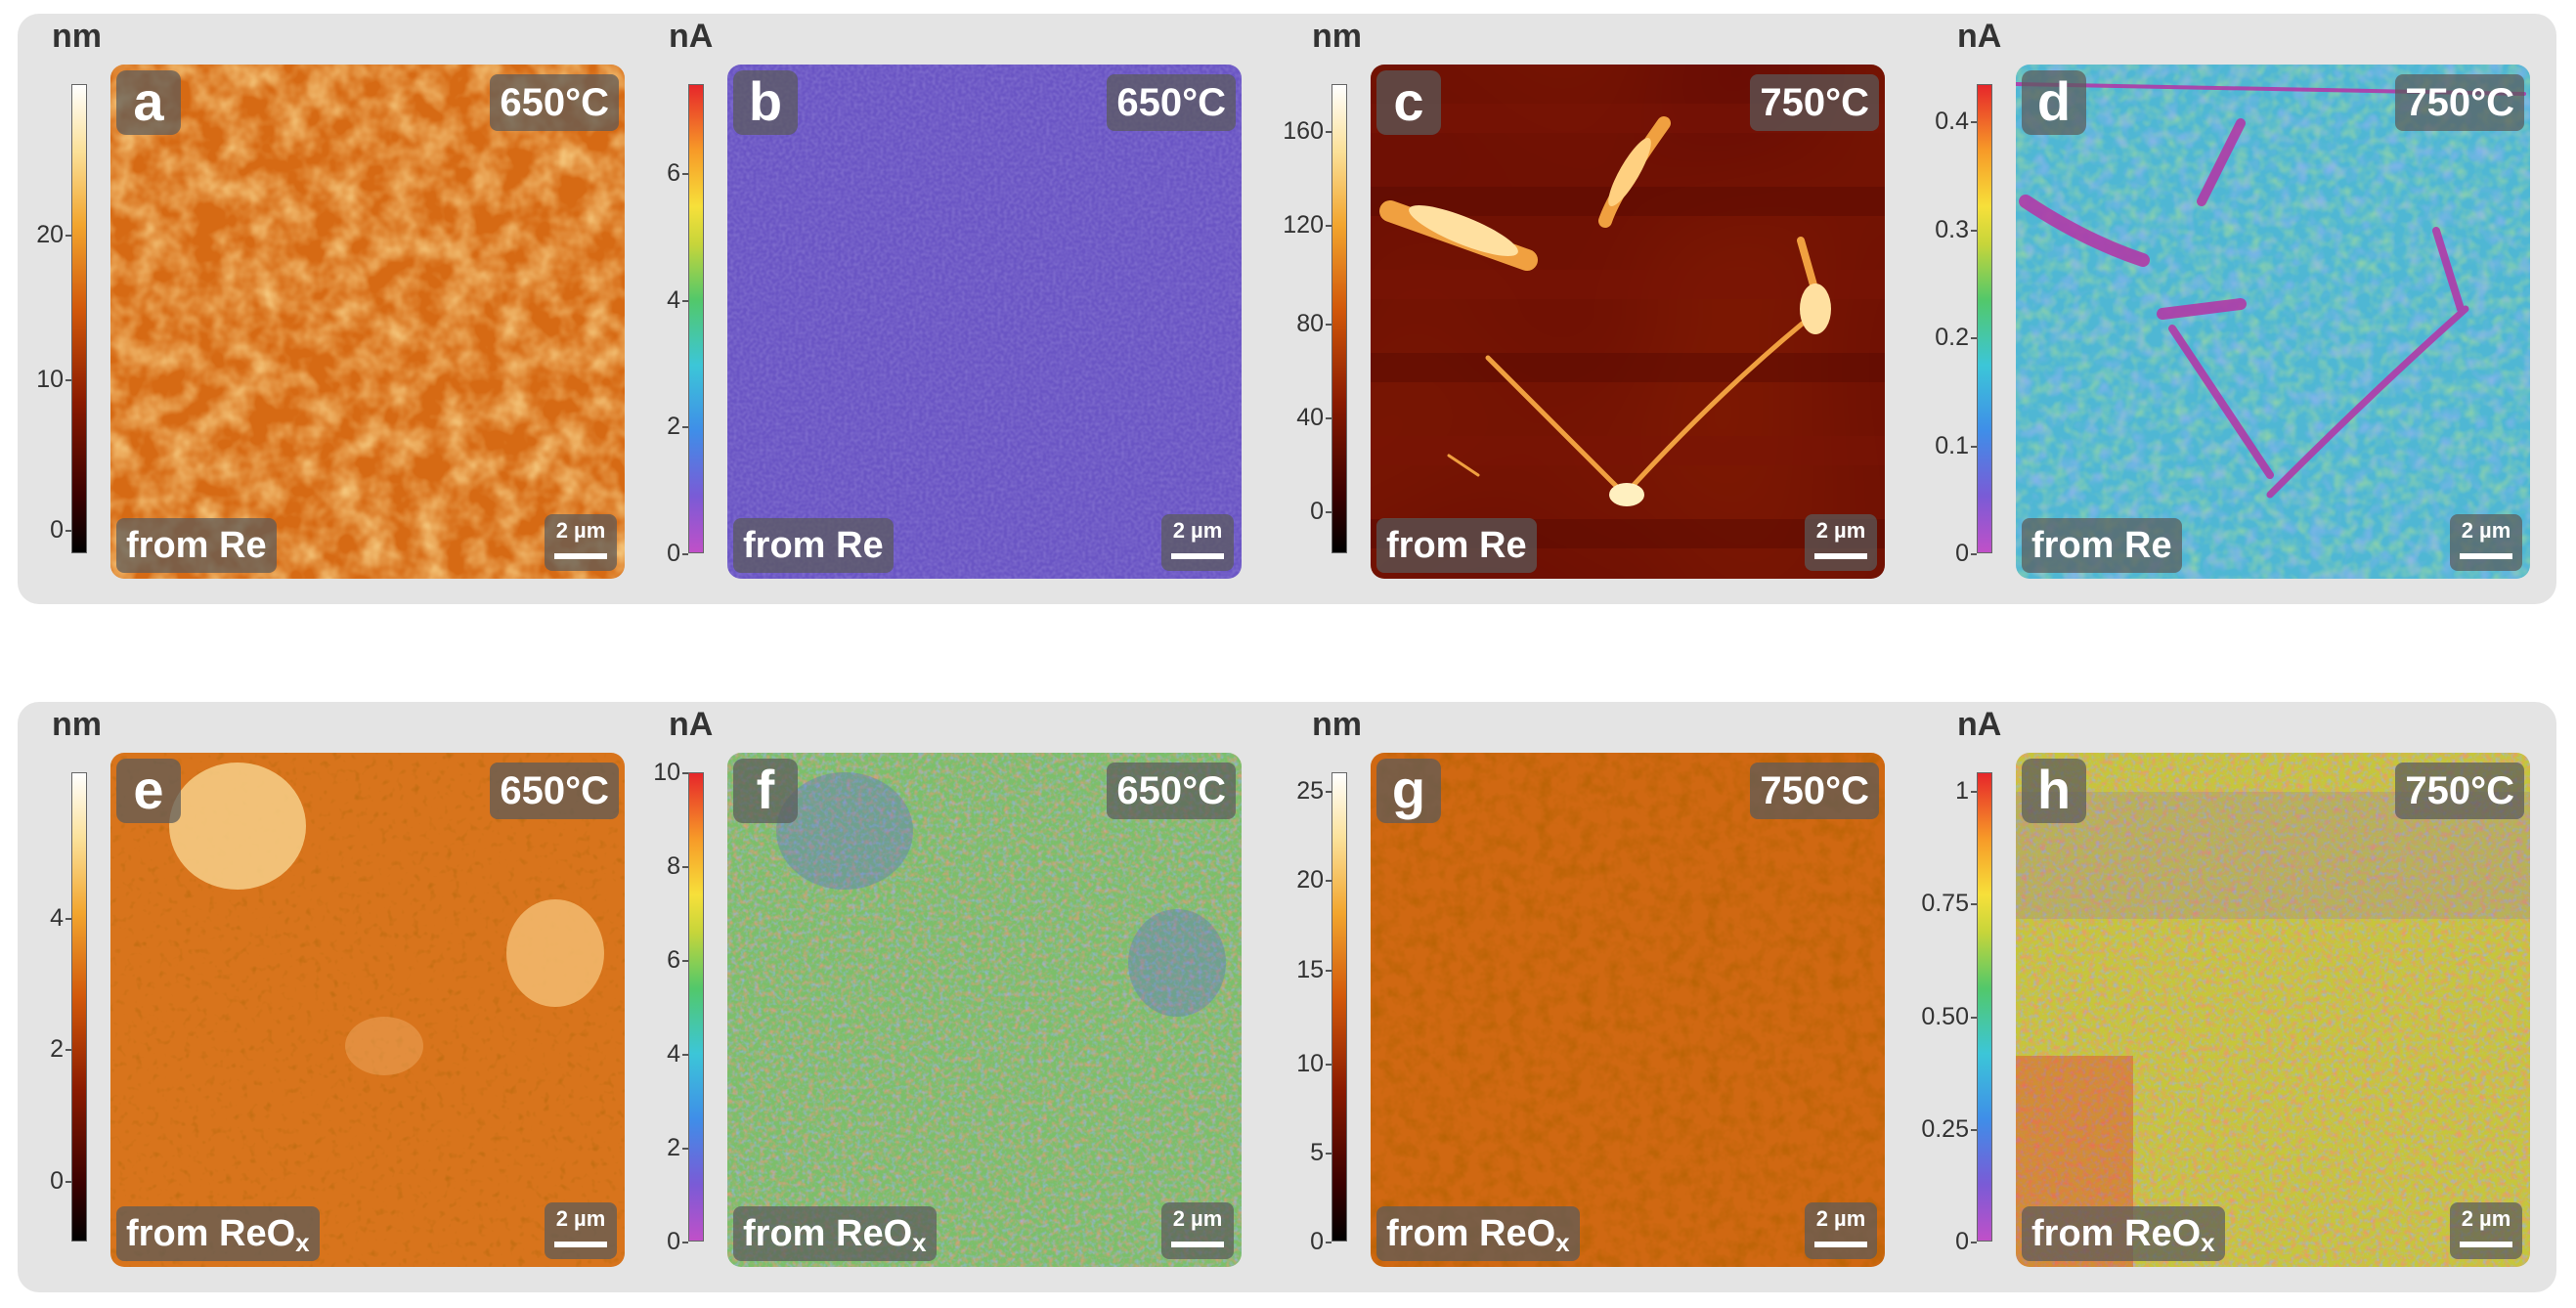  Describe the element at coordinates (765, 102) in the screenshot. I see `panel-letter: b` at that location.